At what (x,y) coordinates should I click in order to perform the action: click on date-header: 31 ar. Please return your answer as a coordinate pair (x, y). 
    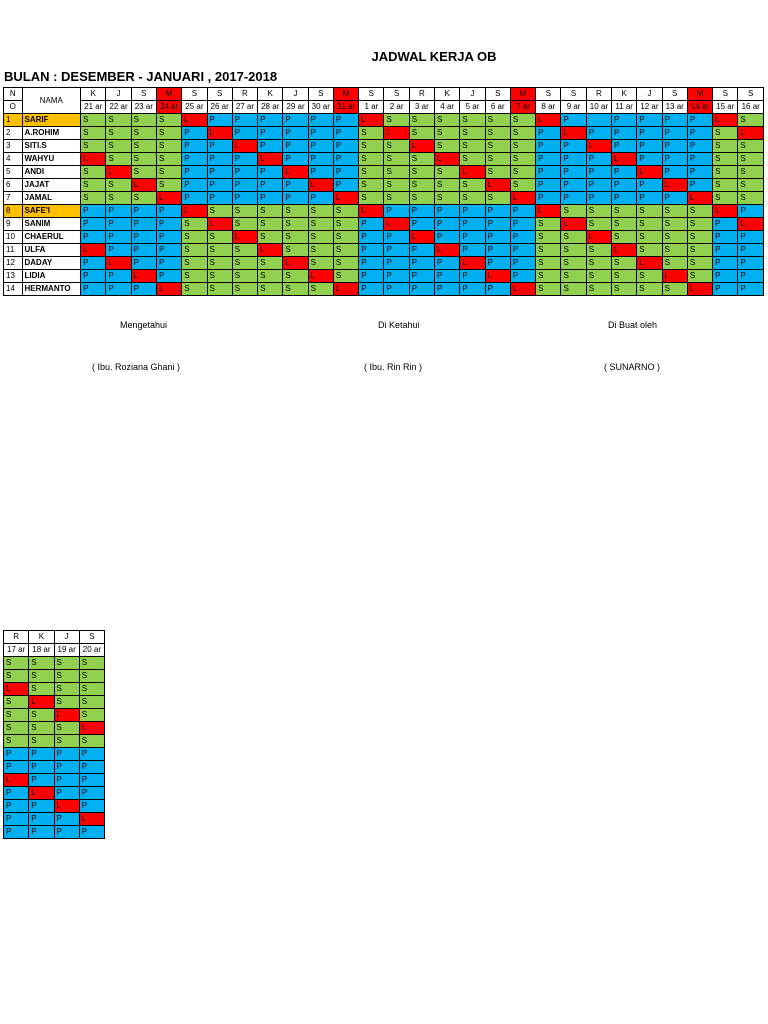
    Looking at the image, I should click on (346, 107).